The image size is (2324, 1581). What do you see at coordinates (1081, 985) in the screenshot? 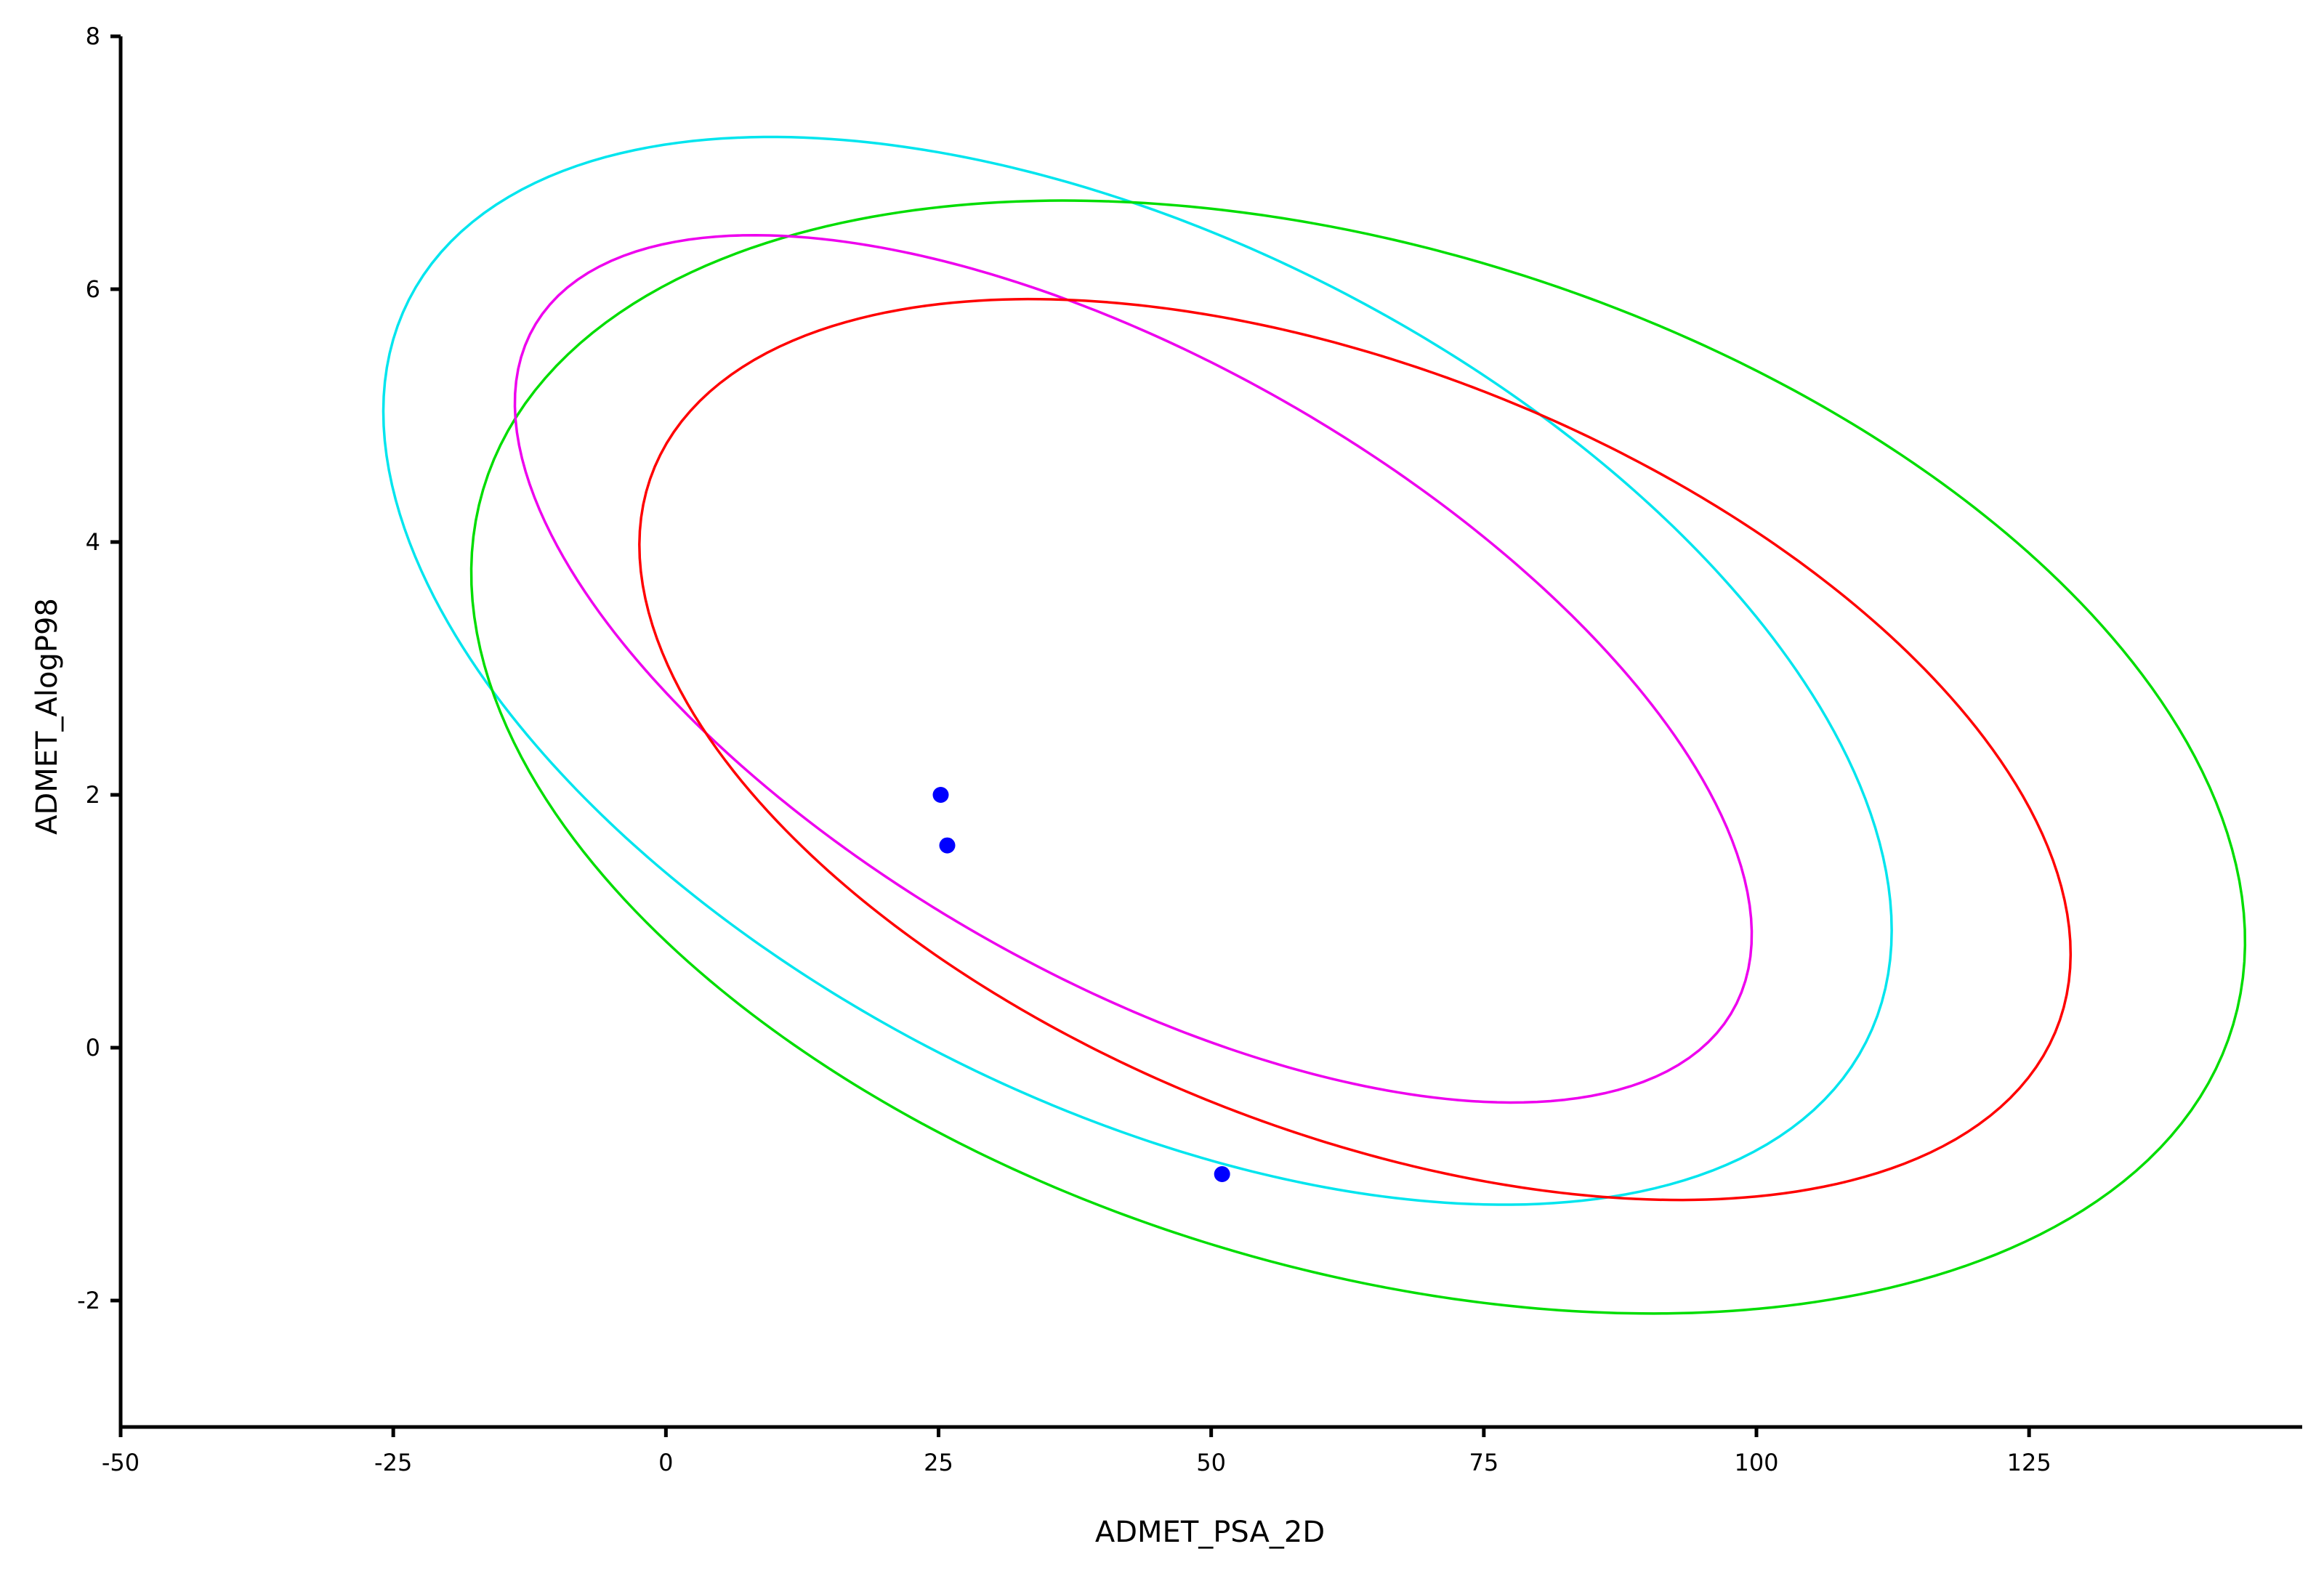
I see `data-points` at bounding box center [1081, 985].